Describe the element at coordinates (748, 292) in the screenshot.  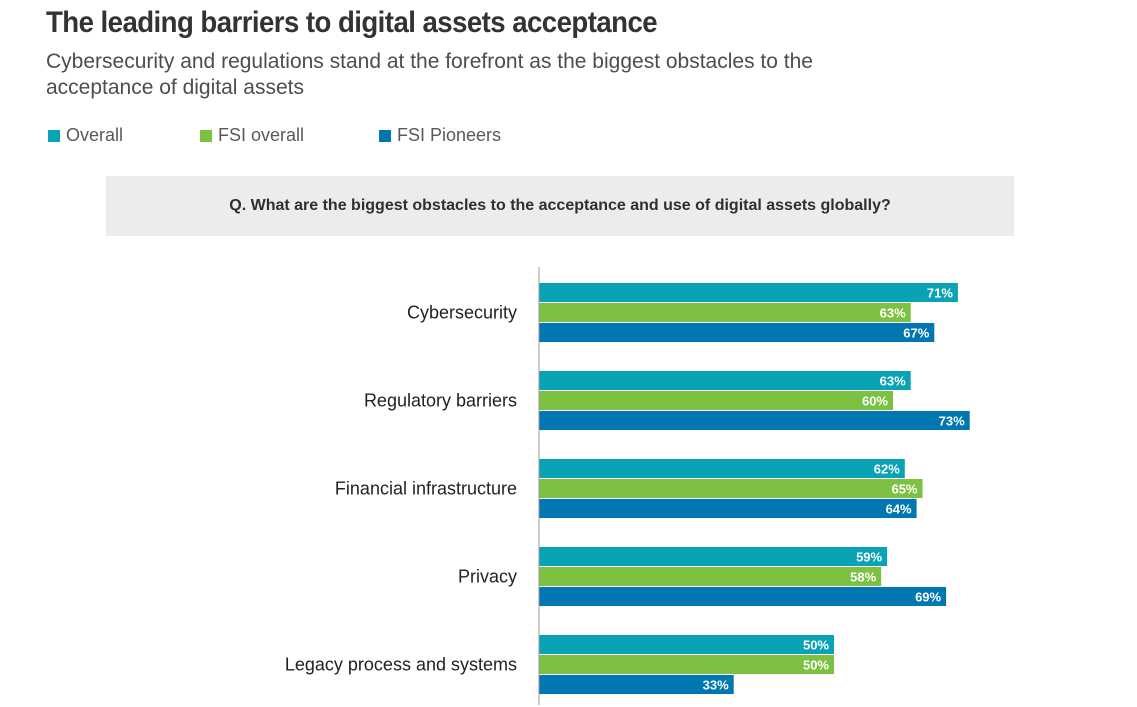
I see `bar-cybersecurity-overall` at that location.